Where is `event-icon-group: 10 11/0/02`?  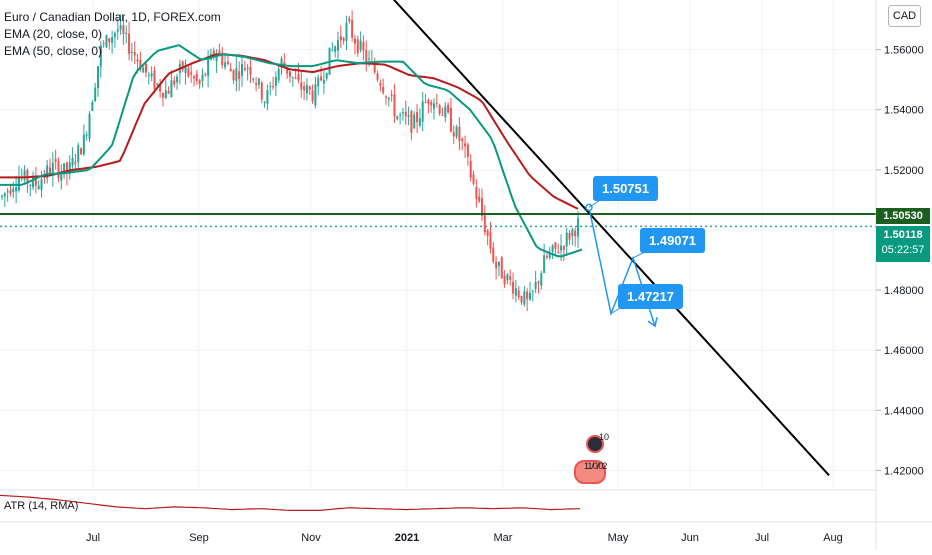
event-icon-group: 10 11/0/02 is located at coordinates (592, 458).